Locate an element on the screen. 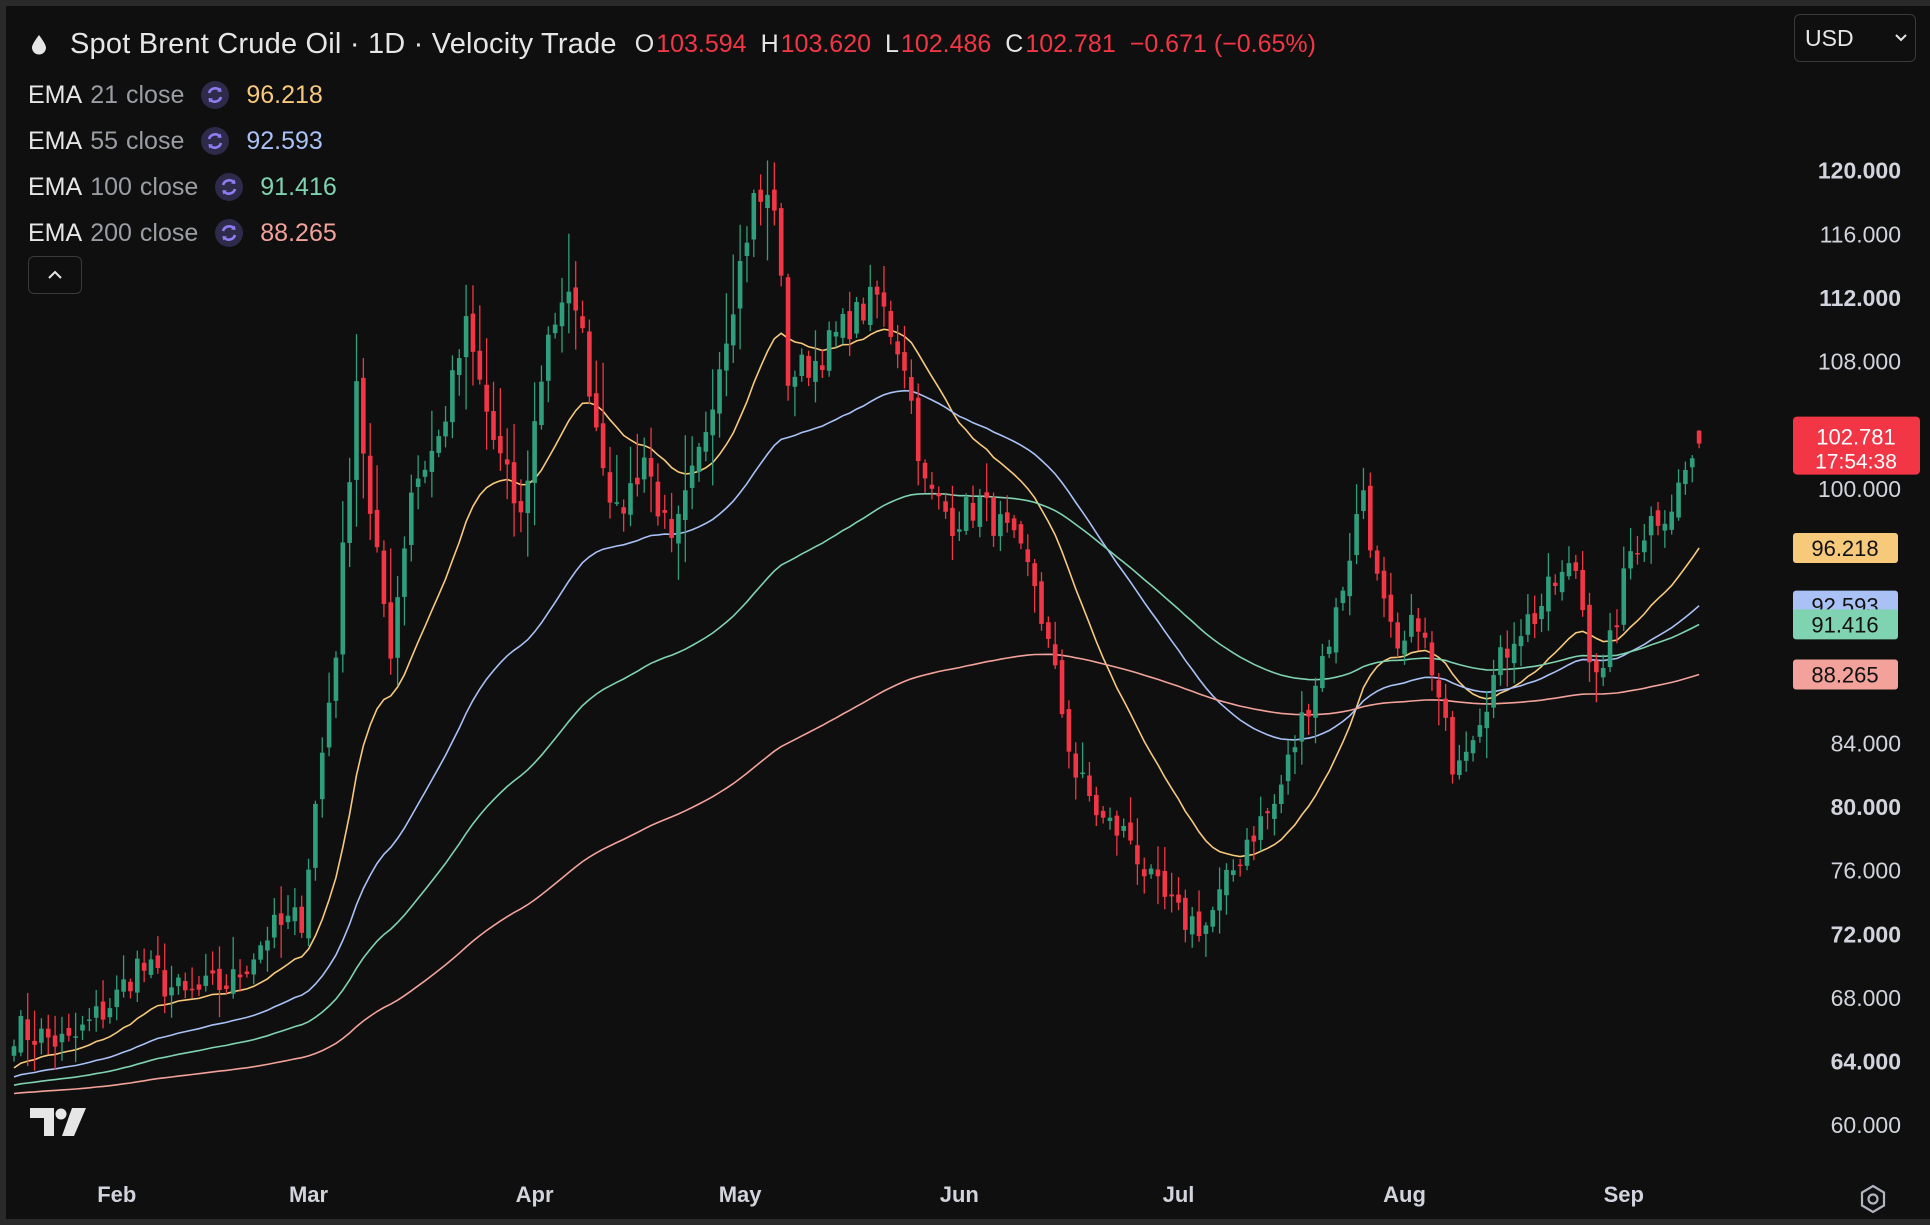 This screenshot has height=1225, width=1930. svg-text: 96.218 is located at coordinates (1844, 548).